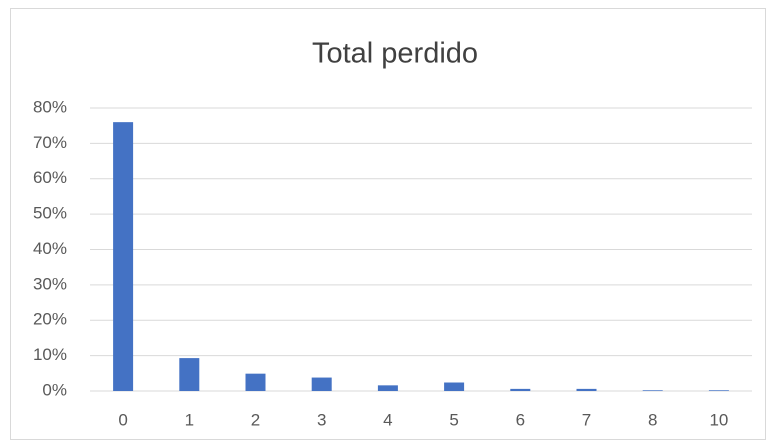  Describe the element at coordinates (50, 106) in the screenshot. I see `y-tick-label: 80%` at that location.